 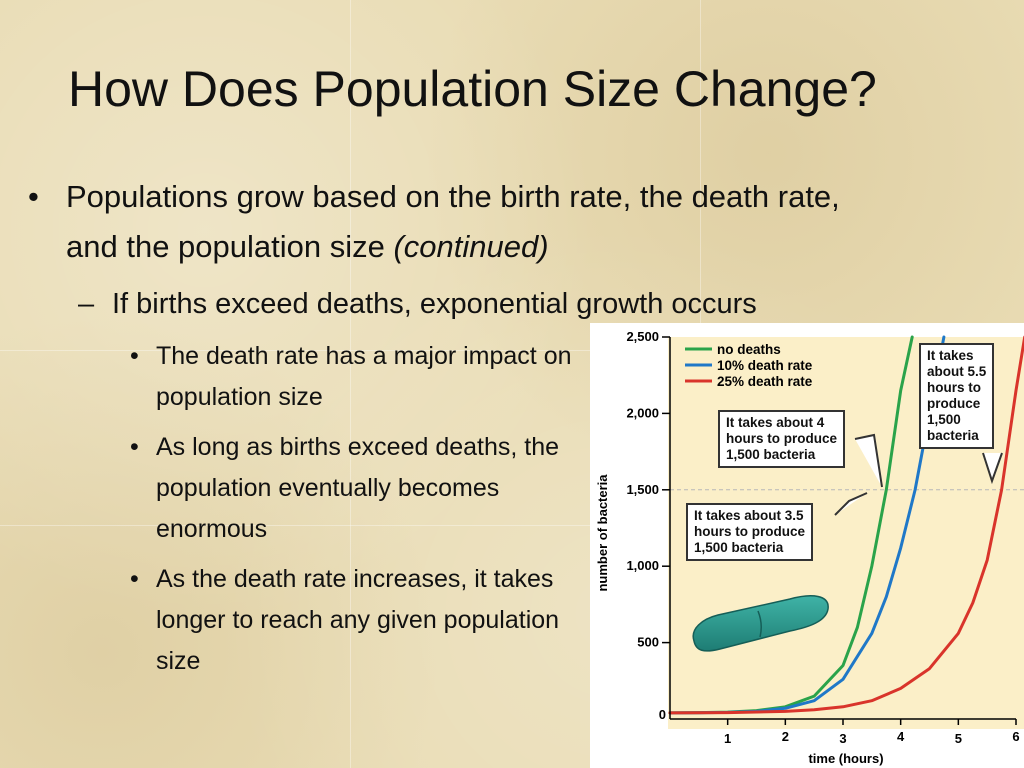 I want to click on annotation-pointers, so click(x=918, y=474).